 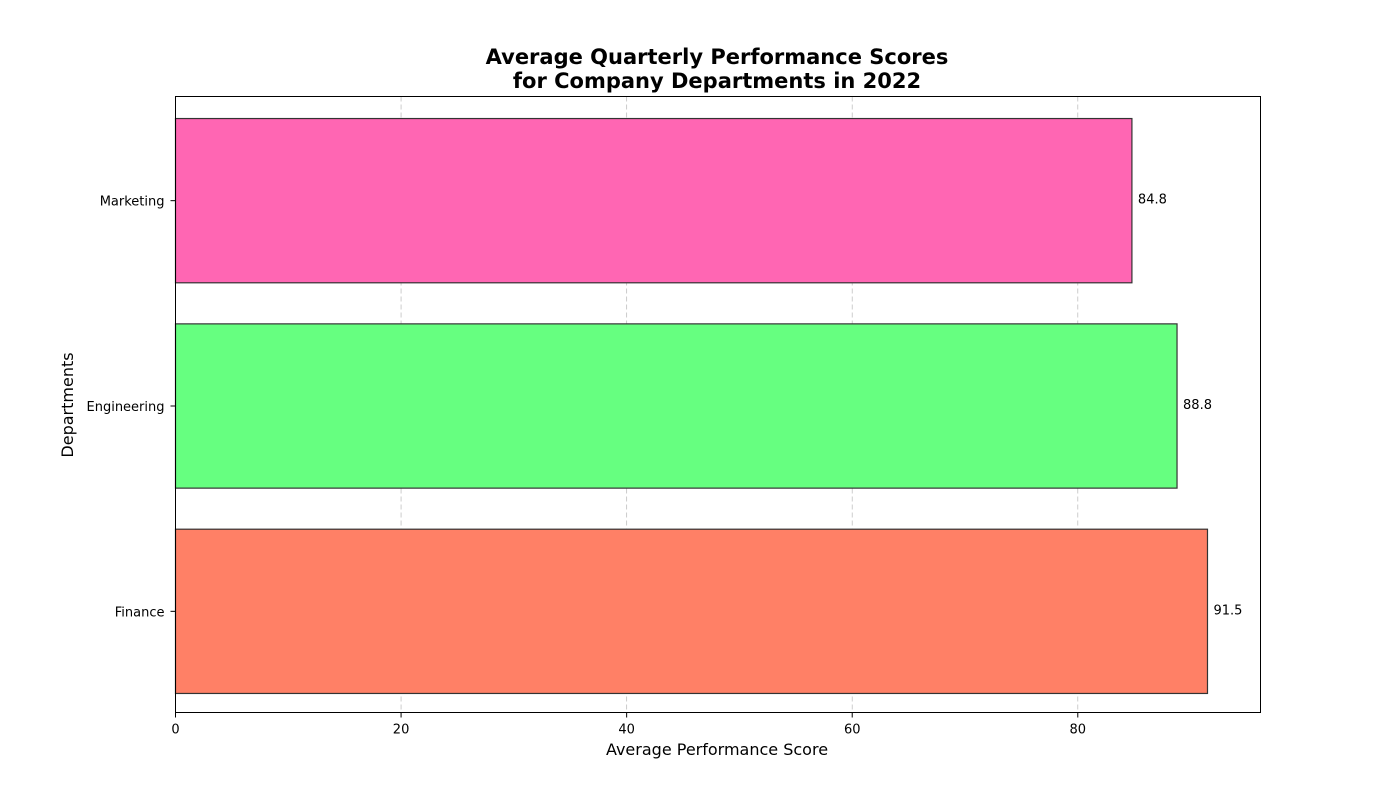 What do you see at coordinates (132, 202) in the screenshot?
I see `y-tick-label: Marketing` at bounding box center [132, 202].